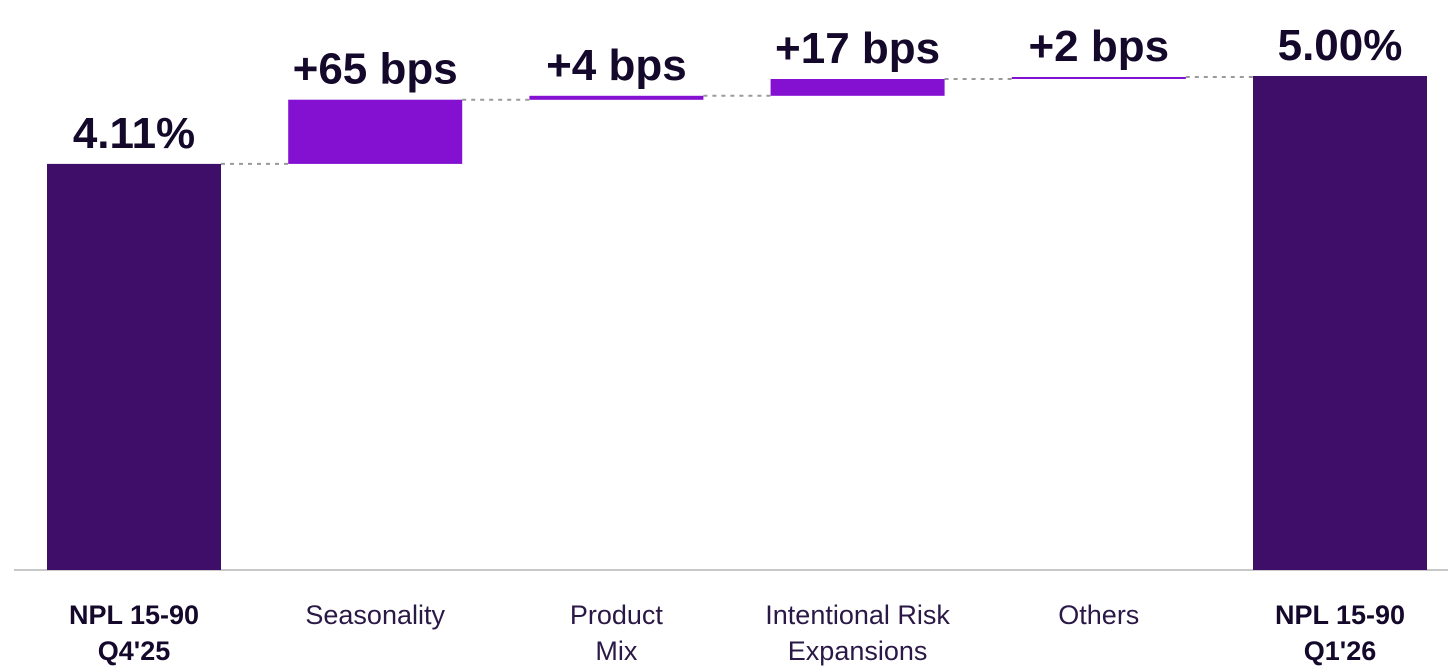  I want to click on category-label-line: Seasonality, so click(375, 615).